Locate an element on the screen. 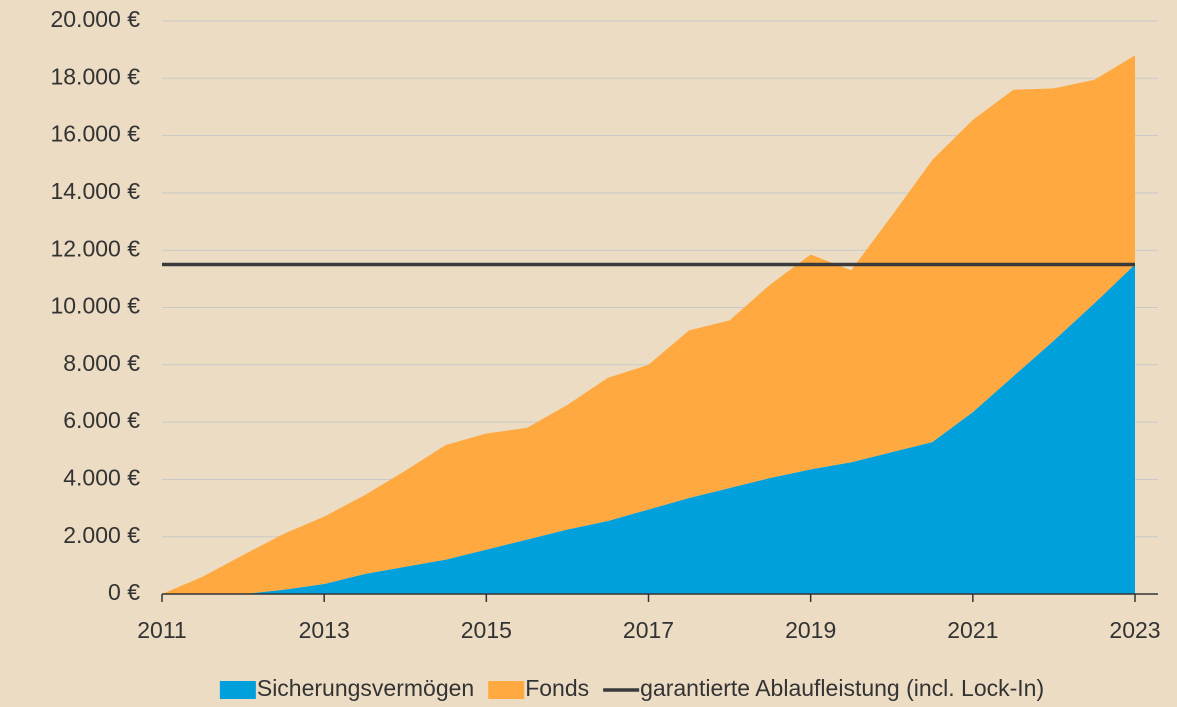 The width and height of the screenshot is (1177, 707). x-tick-label: 2021 is located at coordinates (972, 630).